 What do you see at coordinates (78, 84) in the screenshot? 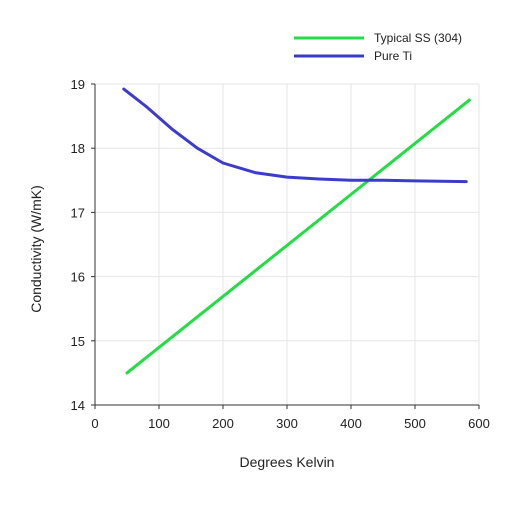
I see `y-tick-label: 19` at bounding box center [78, 84].